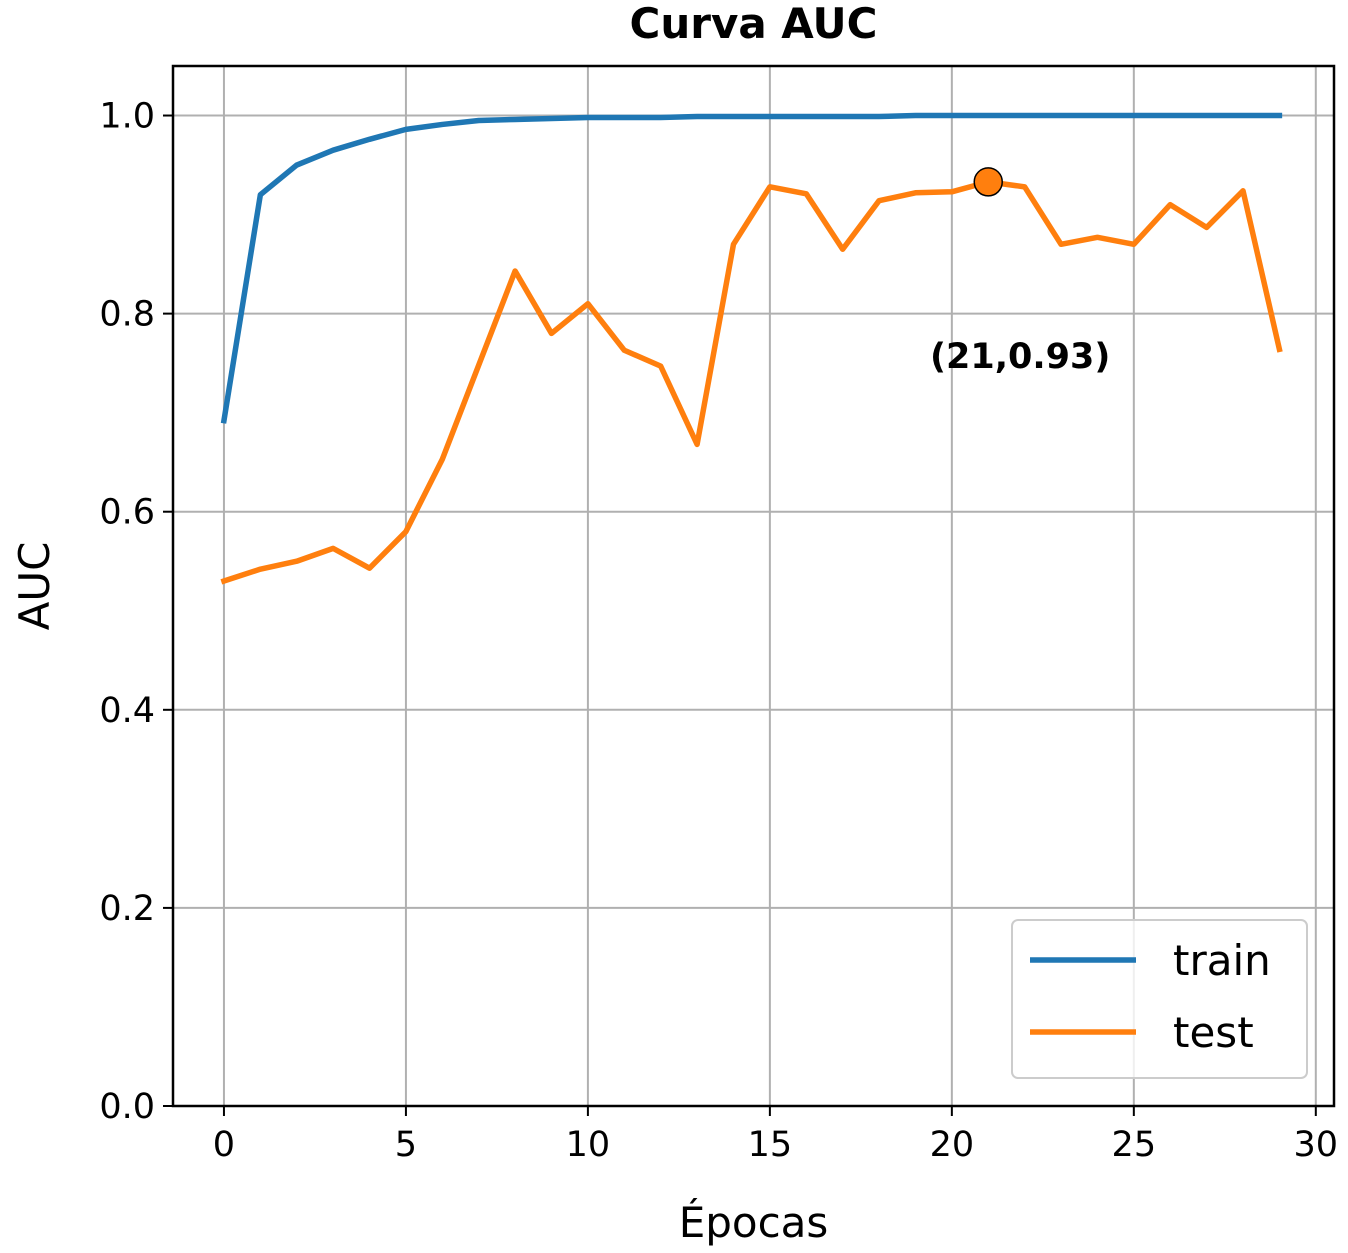 The height and width of the screenshot is (1253, 1348). I want to click on y-axis-label: AUC, so click(34, 586).